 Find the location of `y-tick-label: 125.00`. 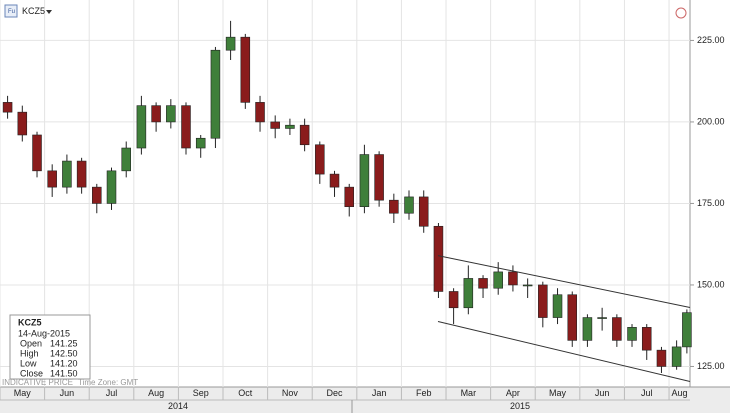

y-tick-label: 125.00 is located at coordinates (711, 366).